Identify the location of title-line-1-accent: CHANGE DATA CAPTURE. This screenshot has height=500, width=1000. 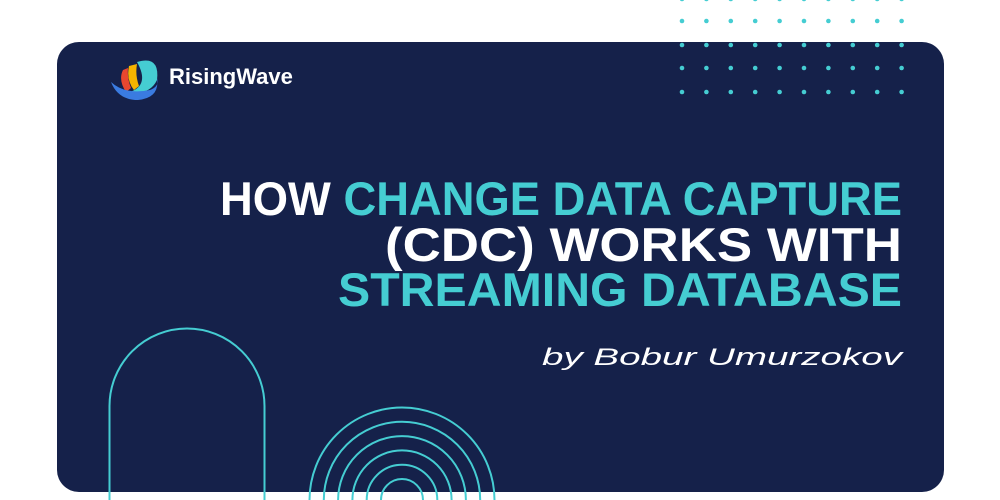
(622, 198).